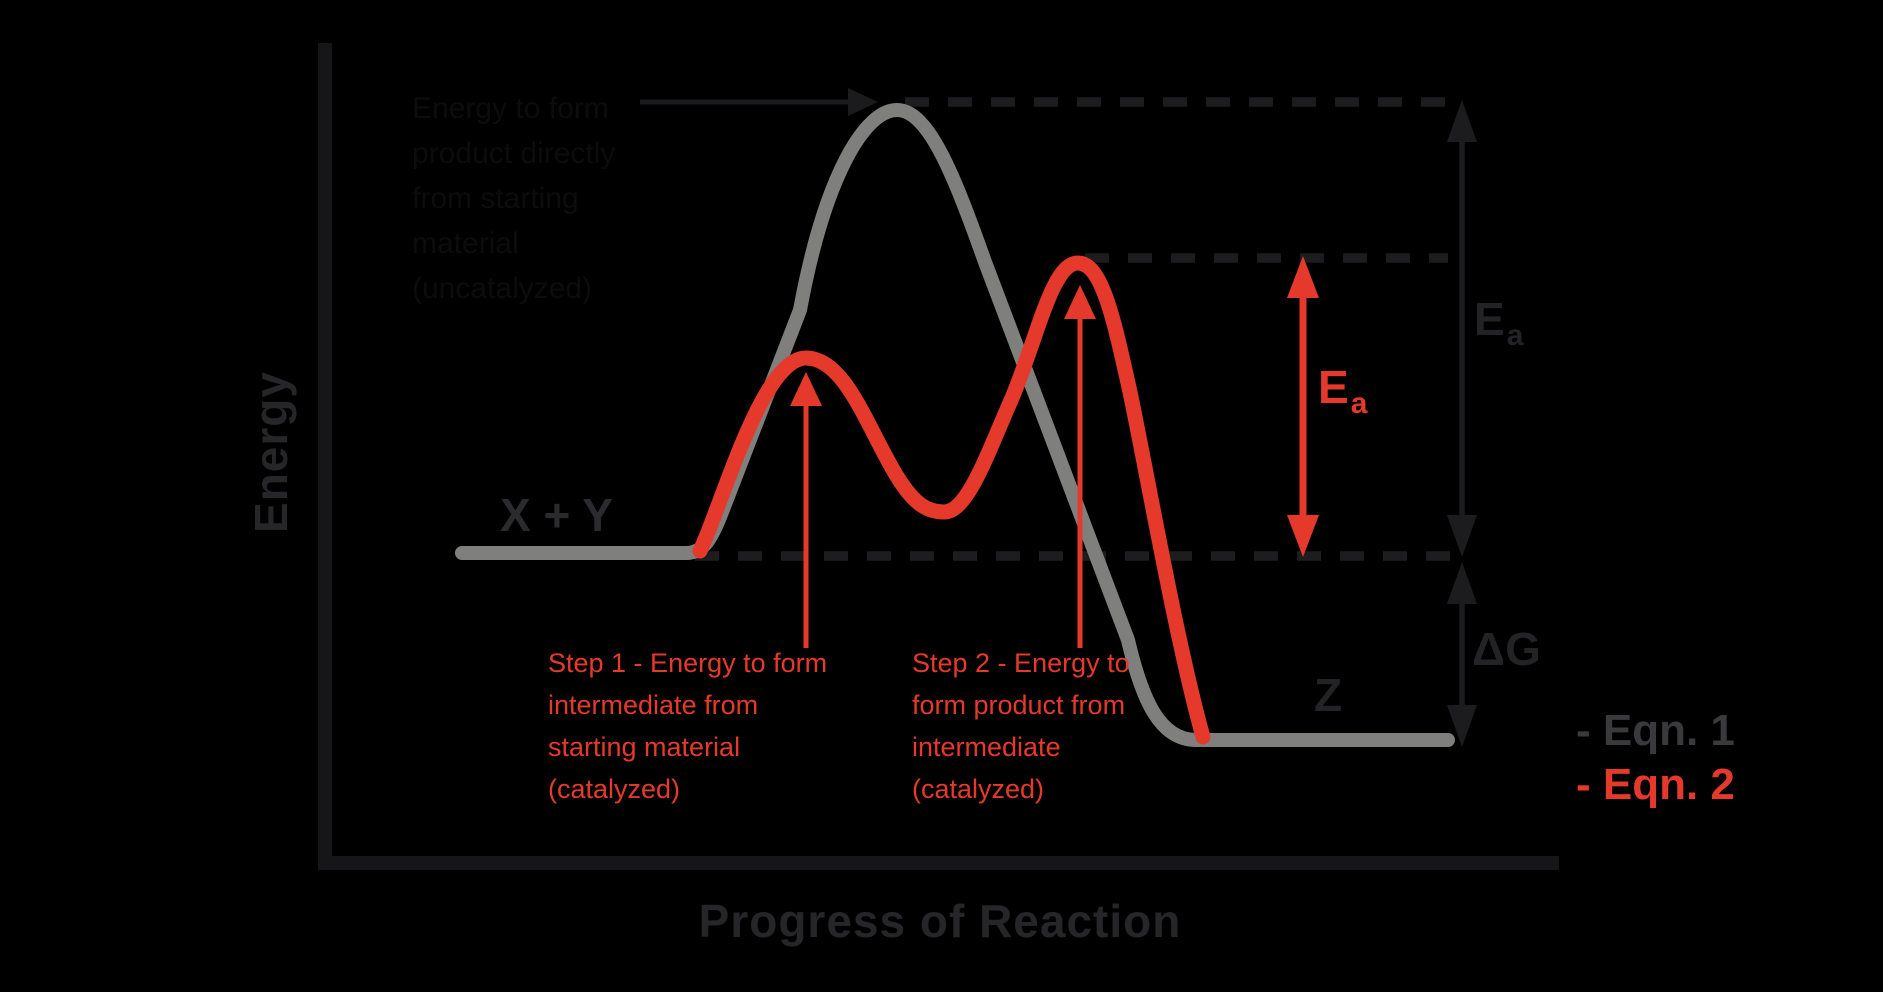  Describe the element at coordinates (653, 705) in the screenshot. I see `note-line: intermediate from` at that location.